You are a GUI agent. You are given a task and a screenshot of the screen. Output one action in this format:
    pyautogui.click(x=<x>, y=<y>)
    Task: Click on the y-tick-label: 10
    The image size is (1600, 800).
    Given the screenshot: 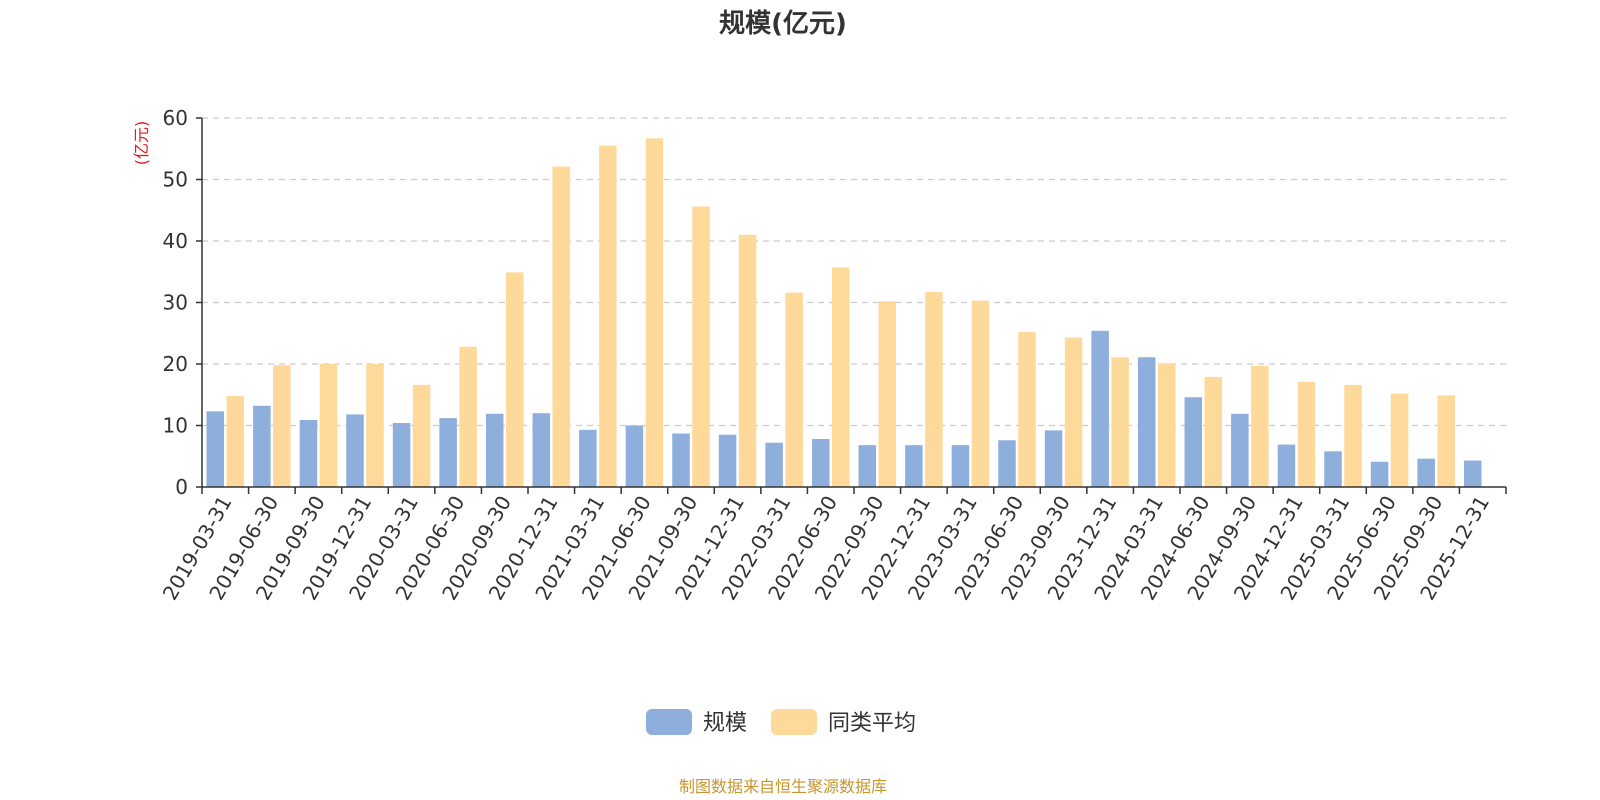 What is the action you would take?
    pyautogui.click(x=175, y=426)
    